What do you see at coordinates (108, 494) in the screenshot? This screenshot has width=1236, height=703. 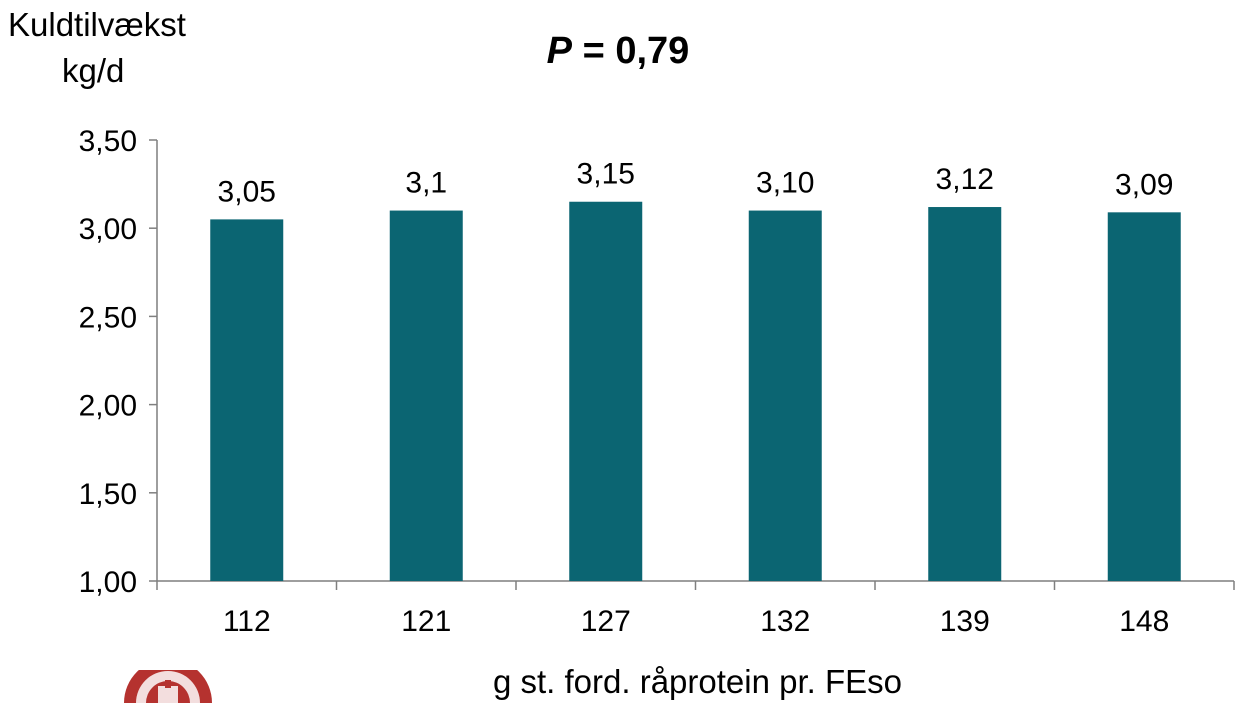 I see `y-tick-label: 1,50` at bounding box center [108, 494].